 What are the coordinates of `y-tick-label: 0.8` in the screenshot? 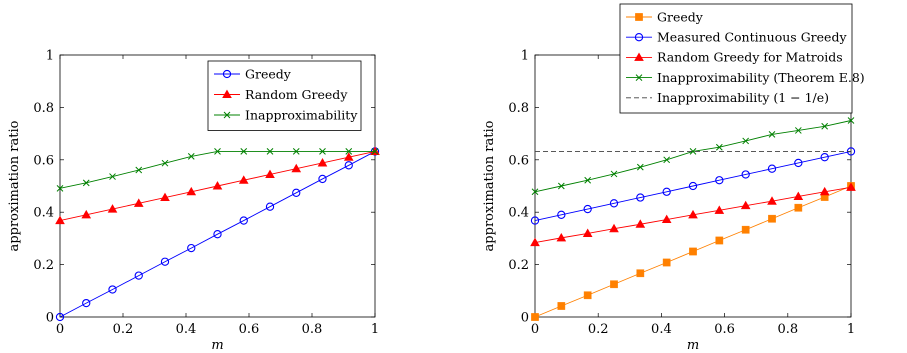 It's located at (518, 108).